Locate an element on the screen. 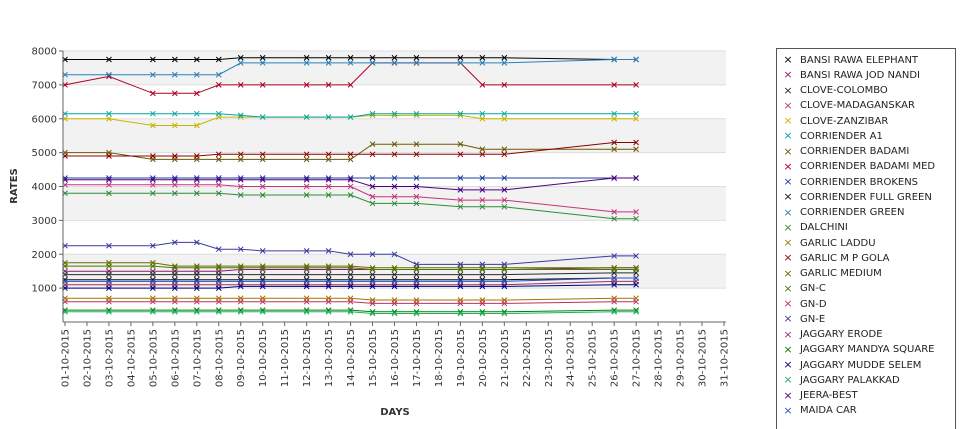 The height and width of the screenshot is (429, 975). x-tick-label: 26-10-2015 is located at coordinates (615, 358).